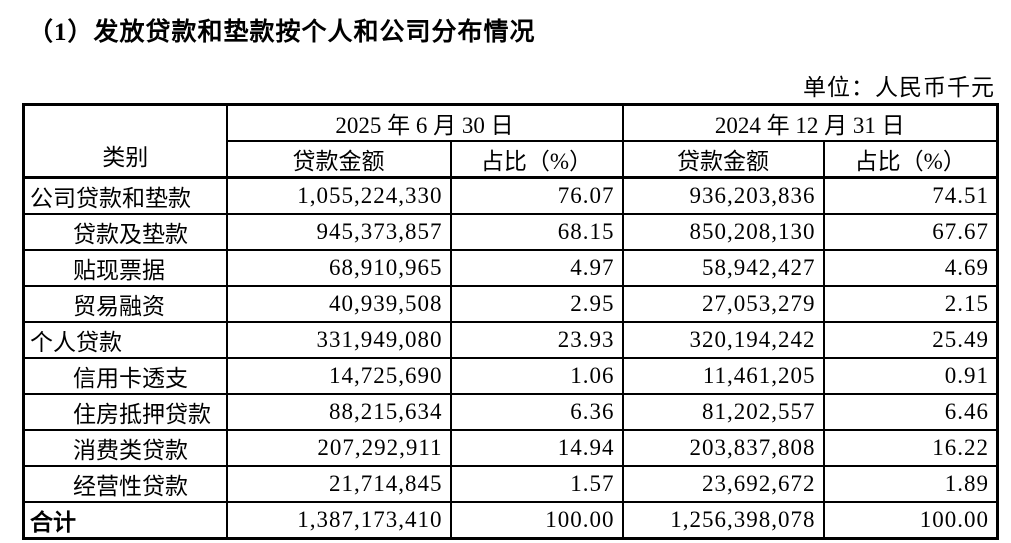 The image size is (1011, 543). What do you see at coordinates (338, 412) in the screenshot?
I see `amount-2025-cell: 88,215,634` at bounding box center [338, 412].